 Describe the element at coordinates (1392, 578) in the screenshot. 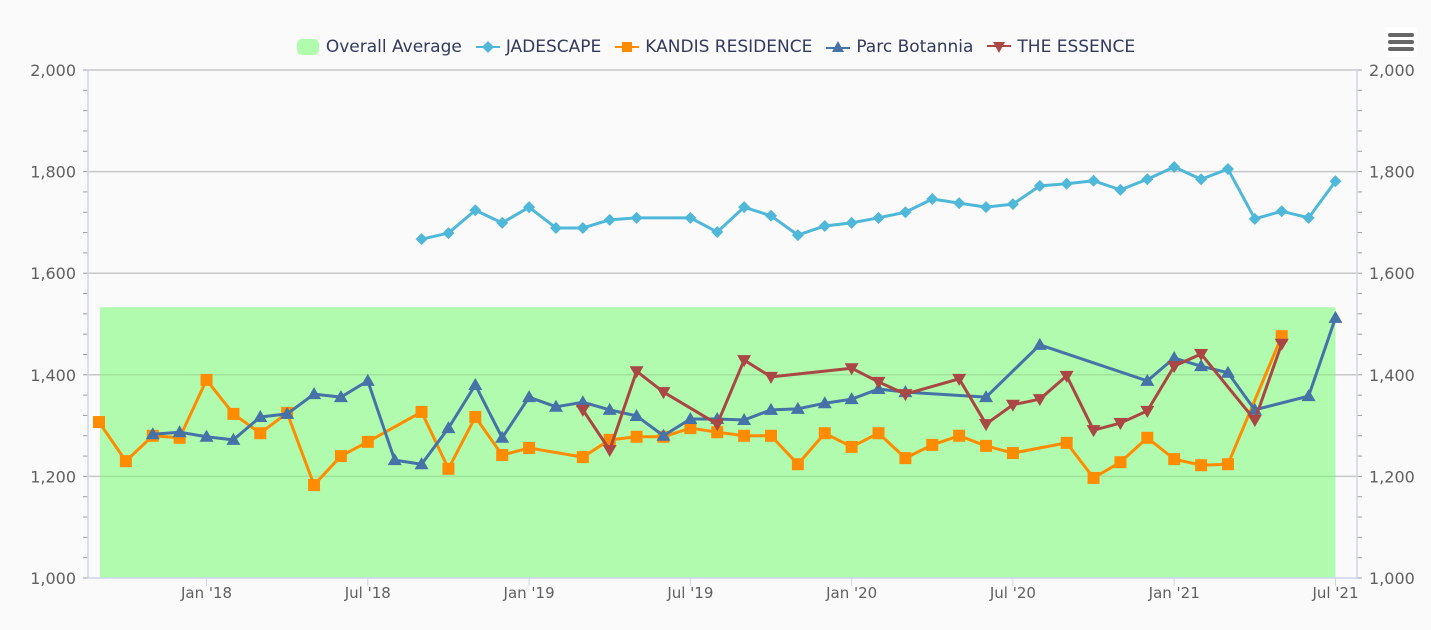

I see `y-tick-label-right: 1,000` at that location.